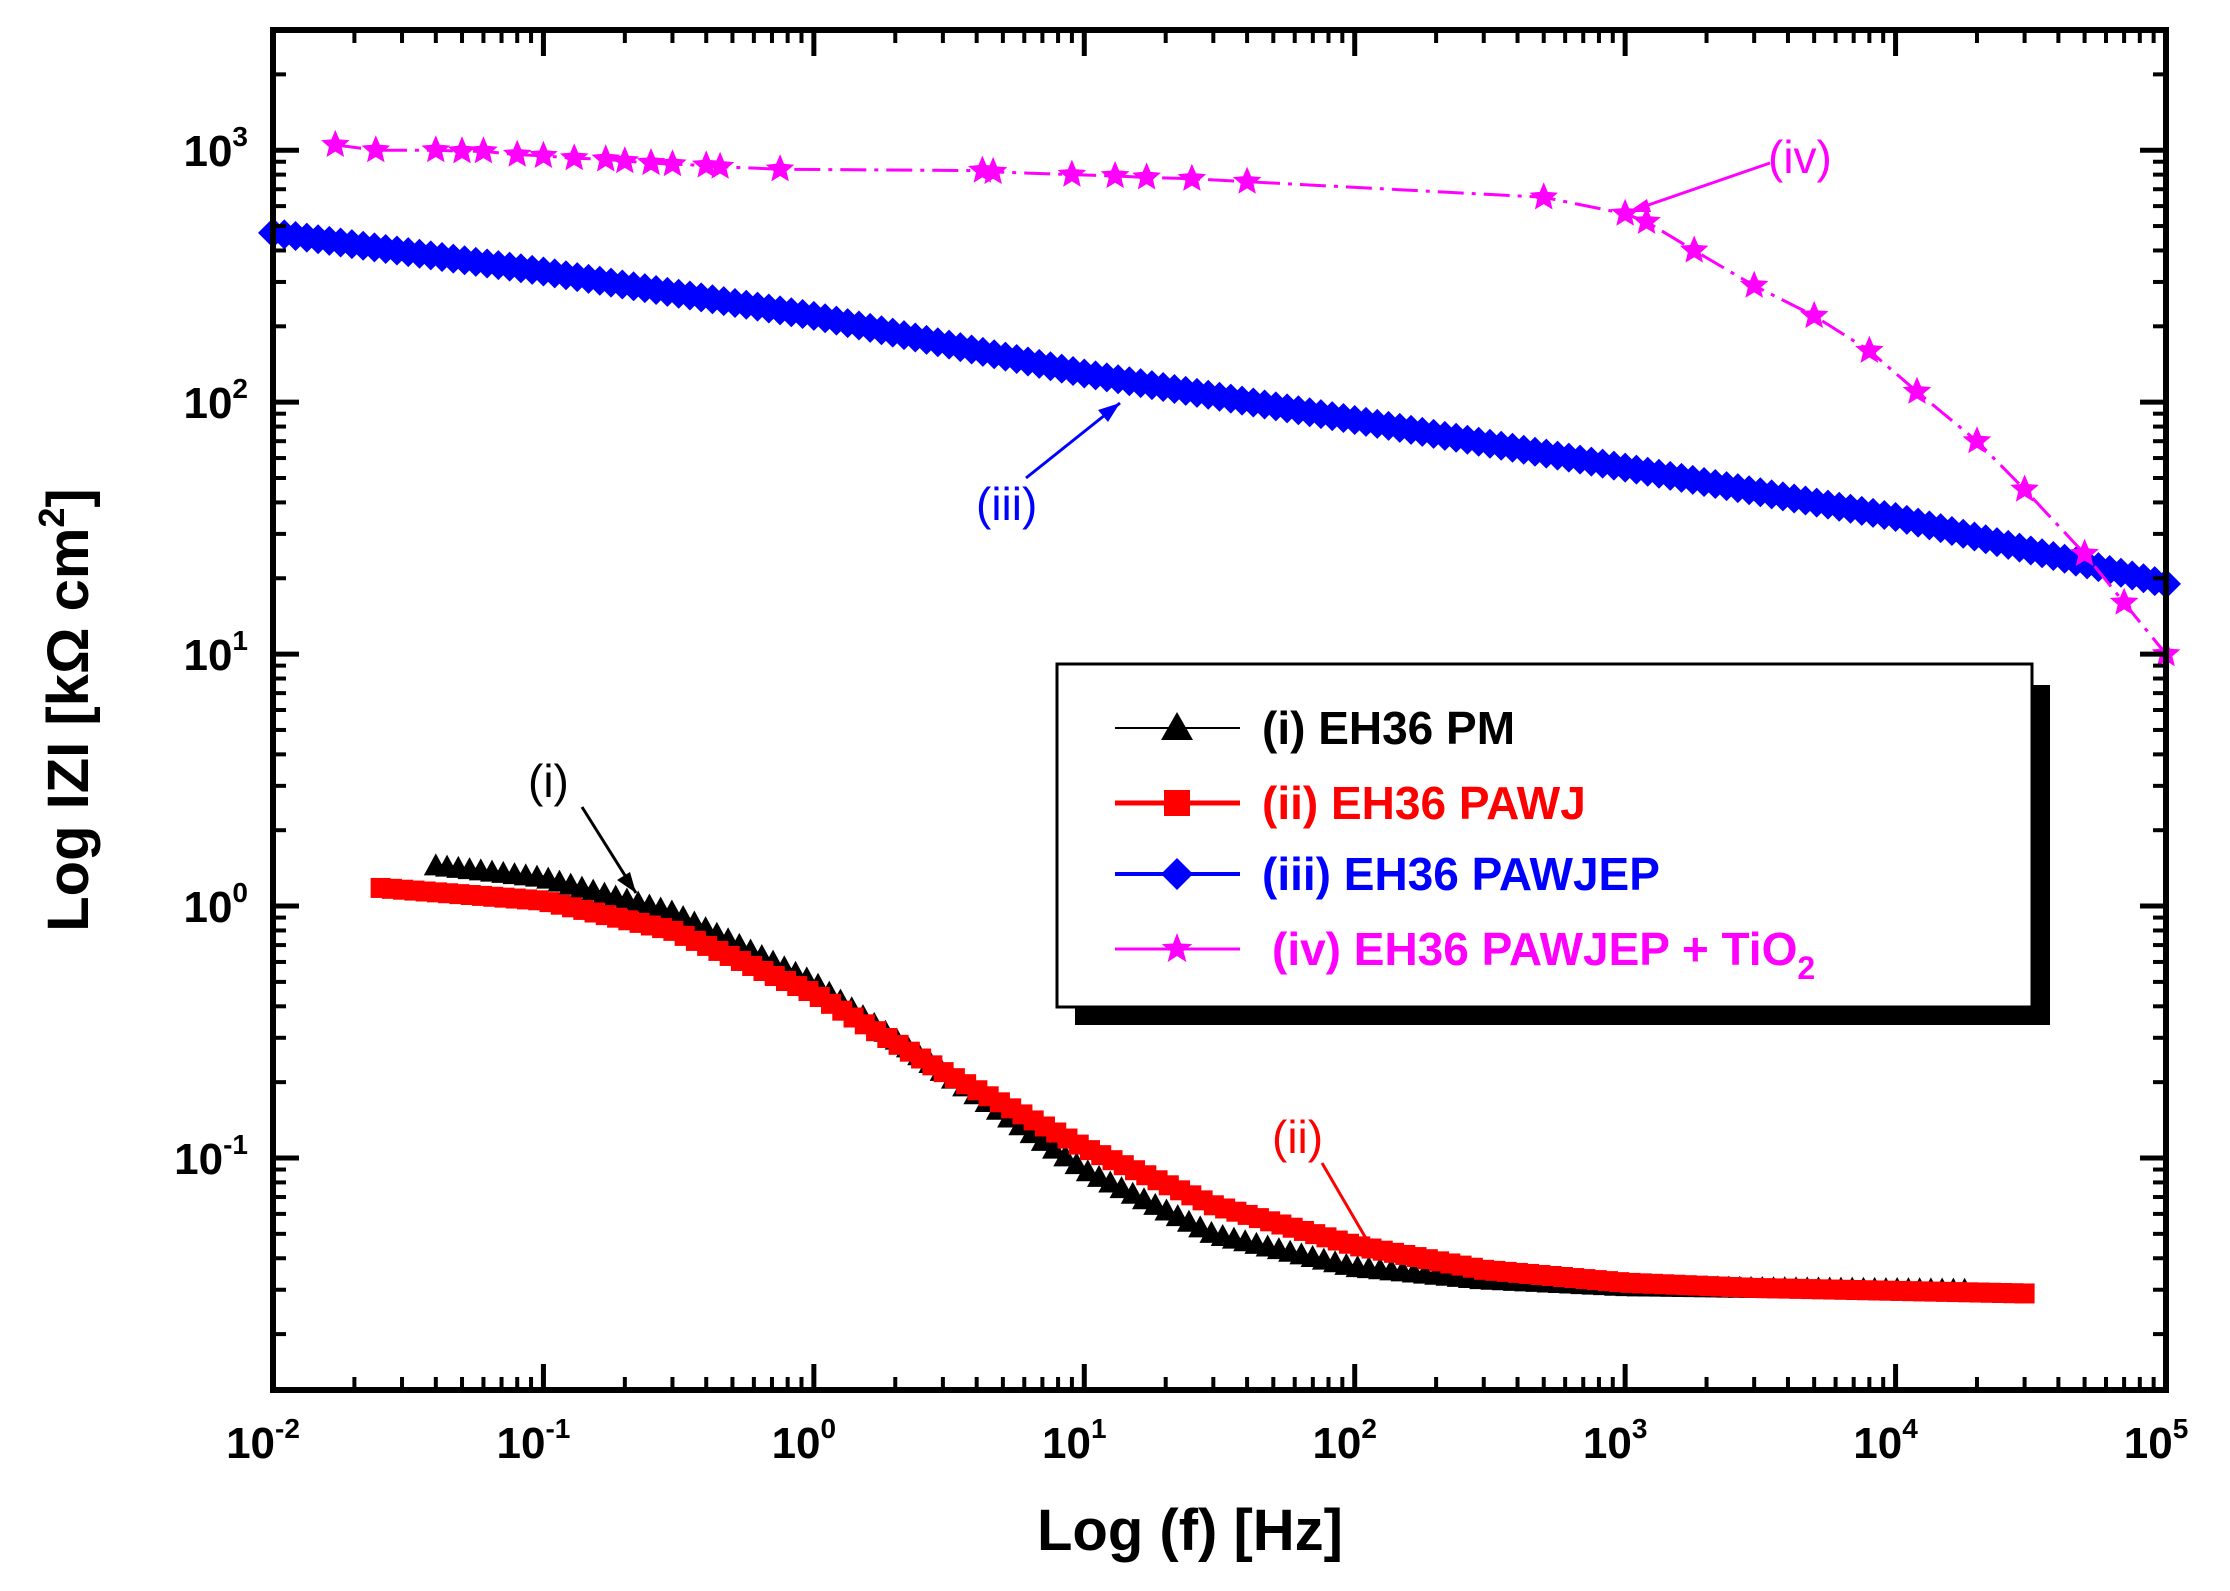 Image resolution: width=2230 pixels, height=1591 pixels. What do you see at coordinates (1177, 948) in the screenshot?
I see `legend-marker-star` at bounding box center [1177, 948].